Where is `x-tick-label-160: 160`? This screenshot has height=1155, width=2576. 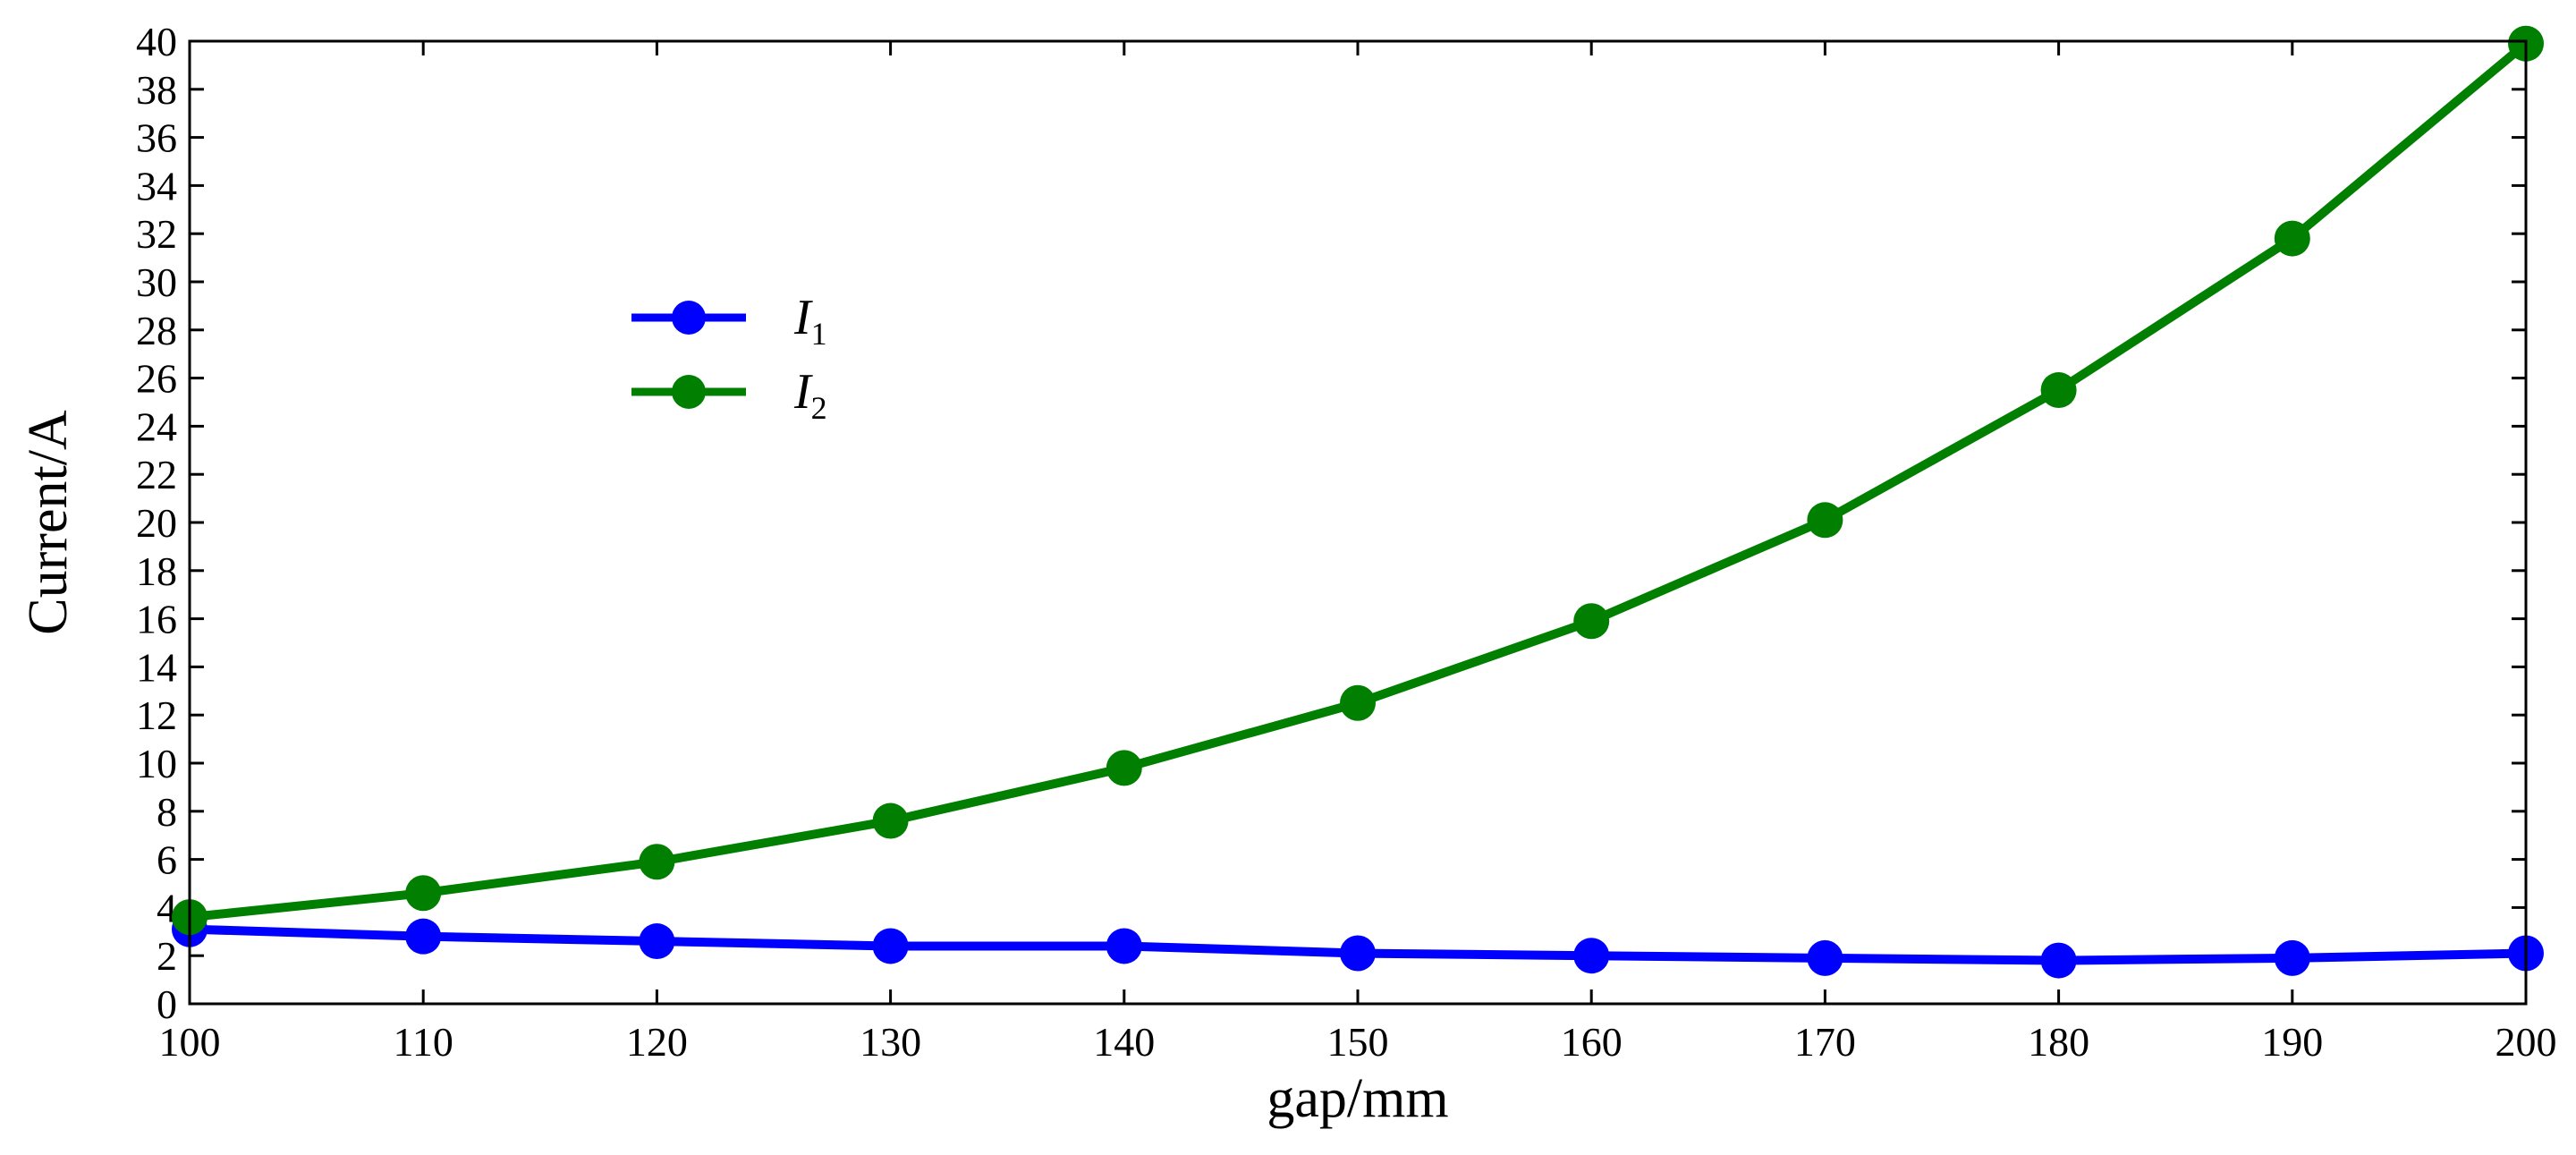 x-tick-label-160: 160 is located at coordinates (1592, 1042).